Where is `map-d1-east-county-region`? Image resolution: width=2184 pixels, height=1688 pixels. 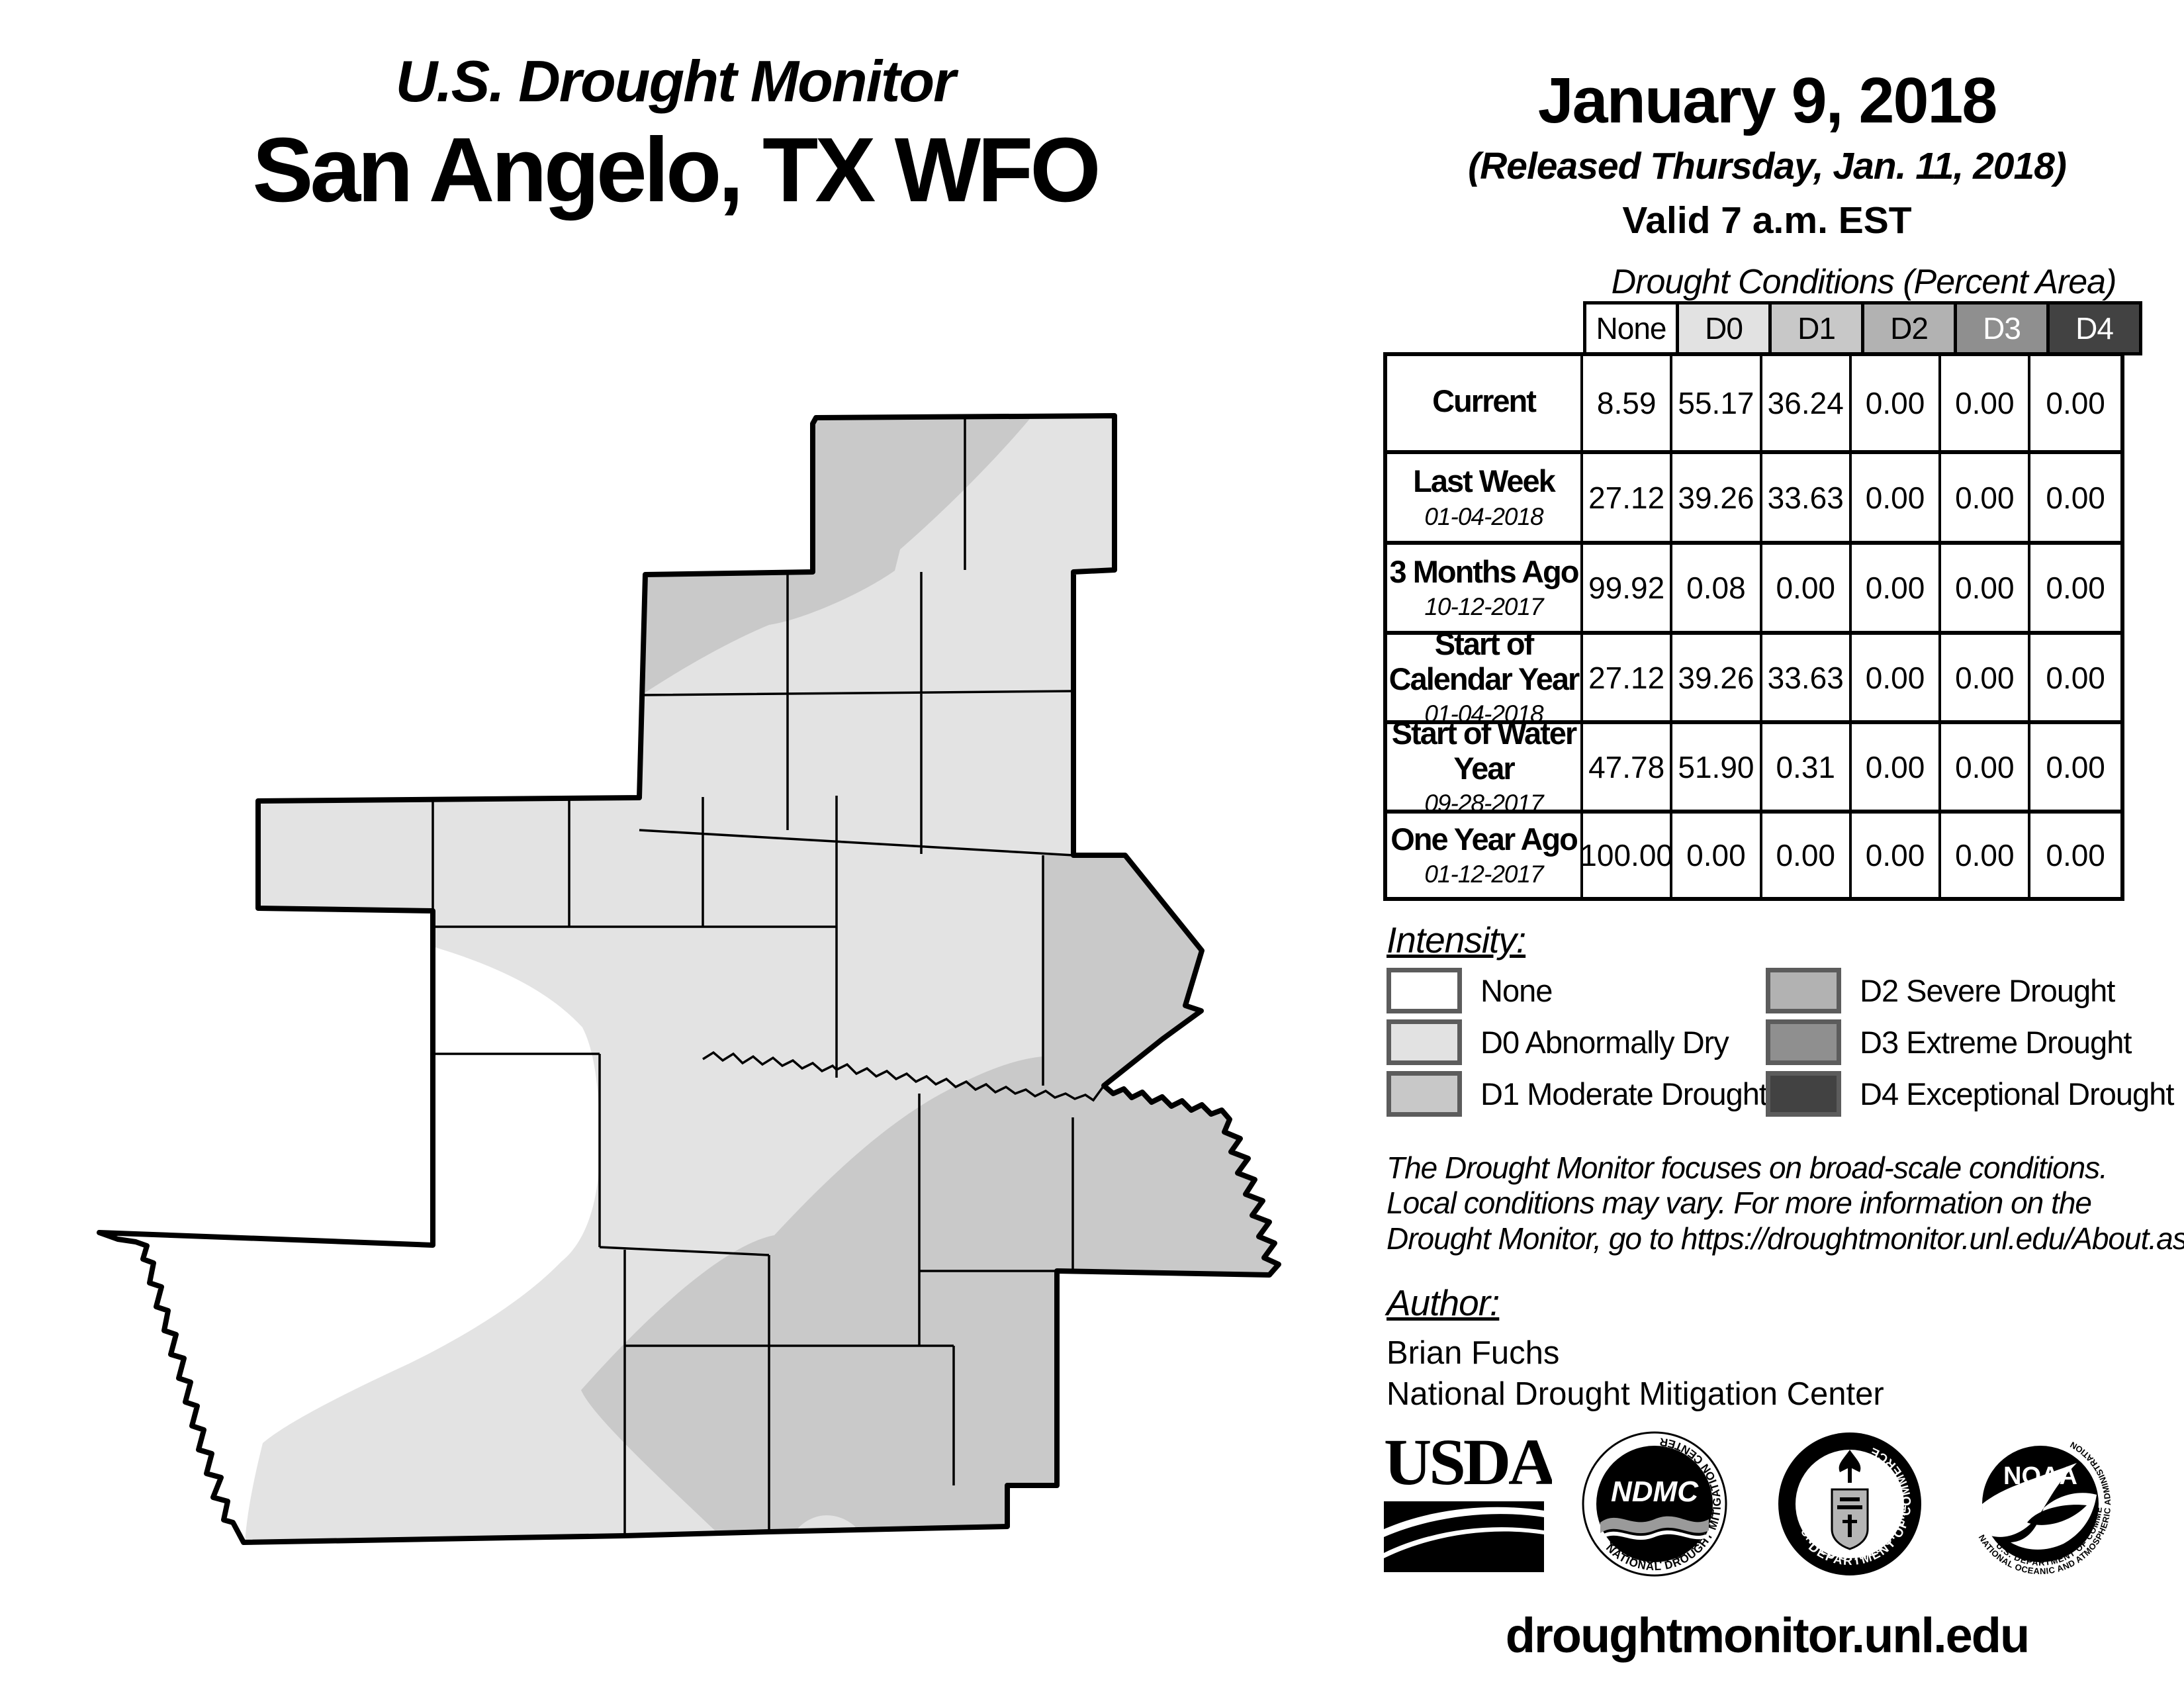
map-d1-east-county-region is located at coordinates (1122, 970).